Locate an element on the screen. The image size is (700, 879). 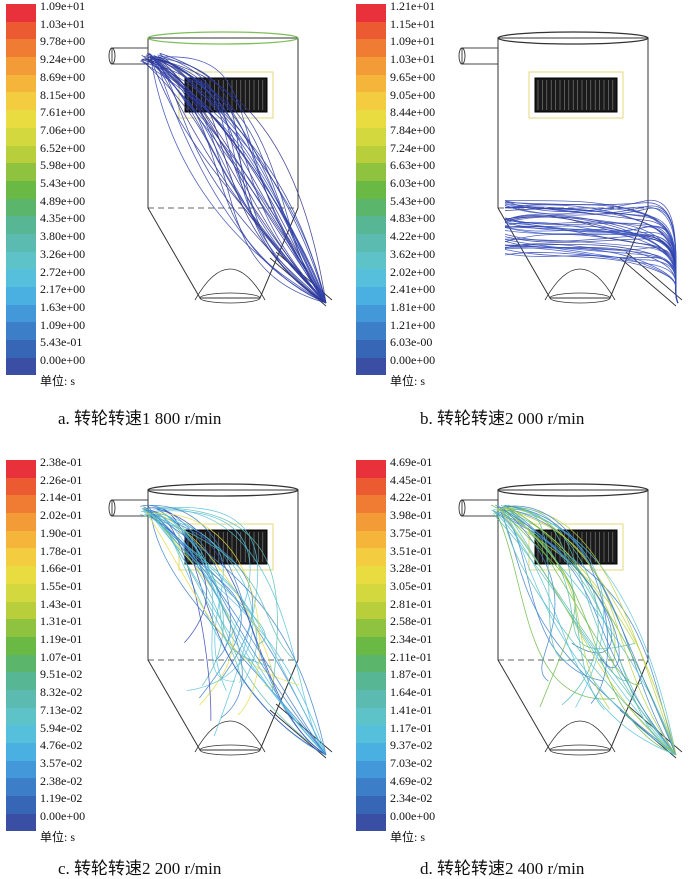
colorbar-tick-label: 1.43e-01 is located at coordinates (61, 603).